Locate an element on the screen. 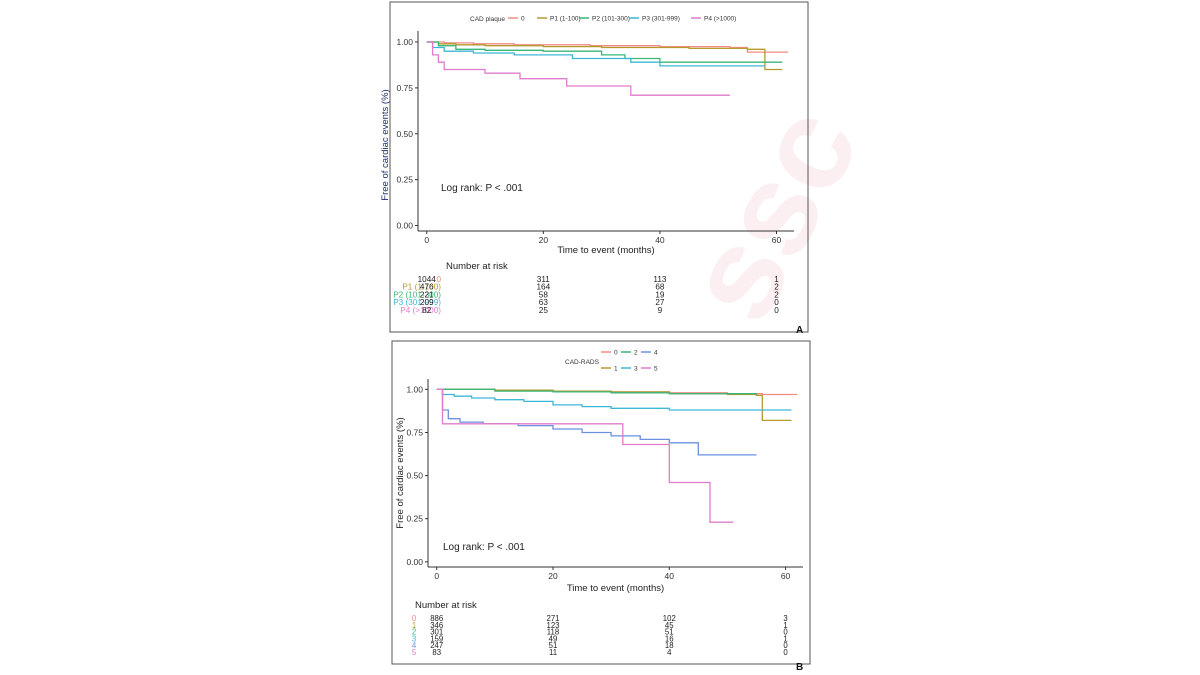  legend: CAD-RADS 0 1 2 3 4 5 is located at coordinates (611, 361).